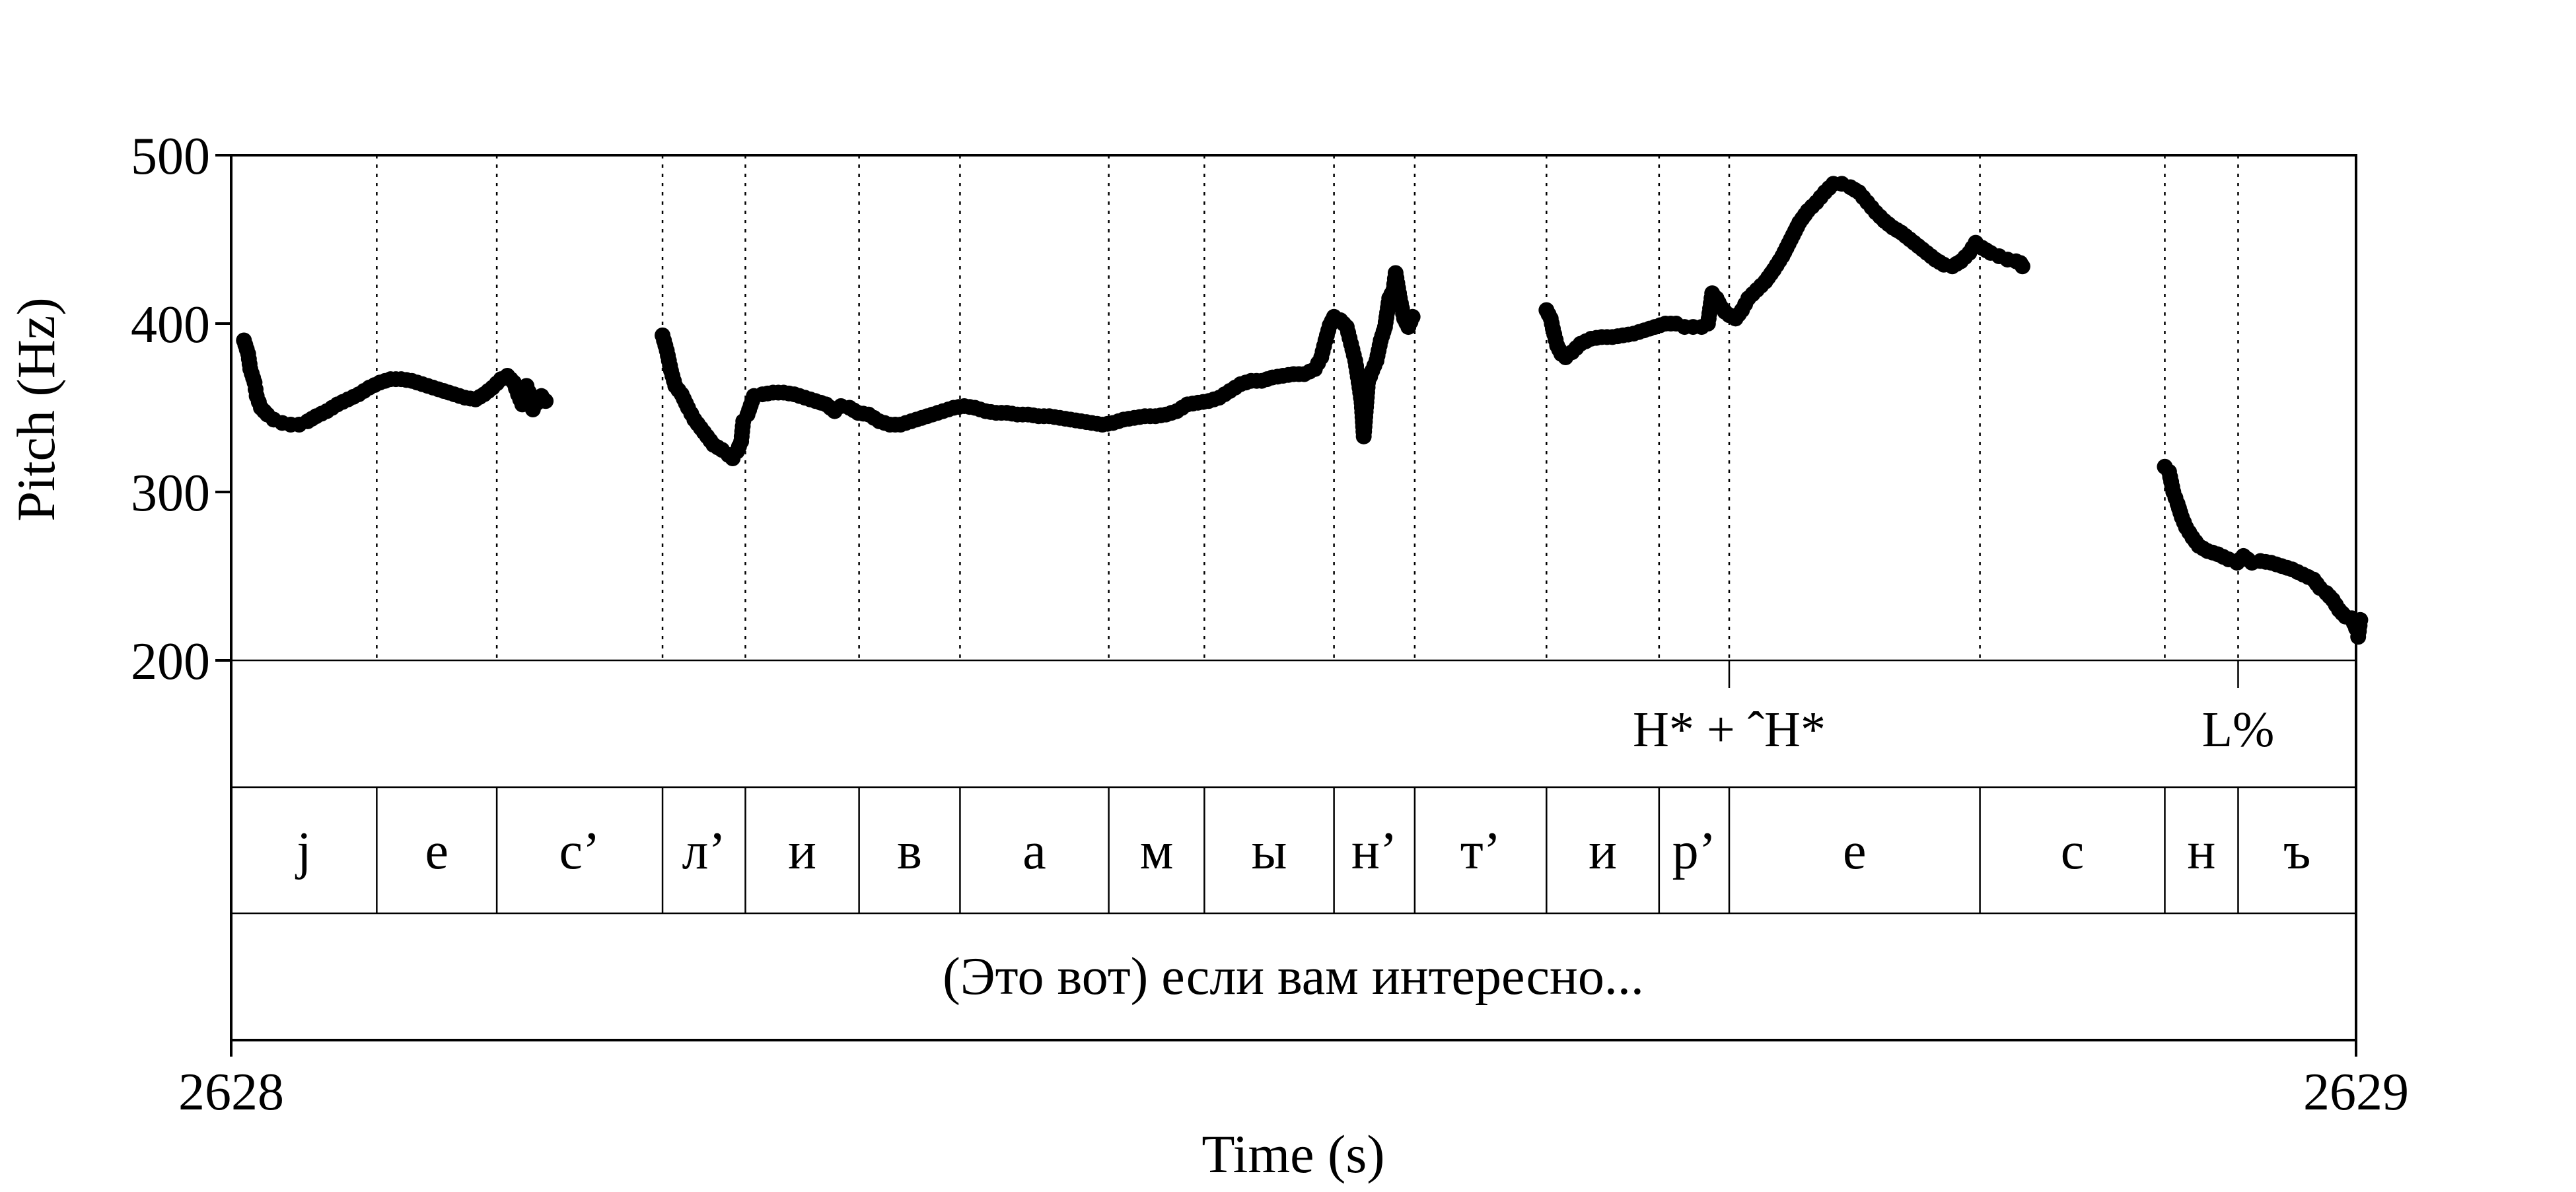 The height and width of the screenshot is (1192, 2576). I want to click on phone-label: н, so click(2202, 851).